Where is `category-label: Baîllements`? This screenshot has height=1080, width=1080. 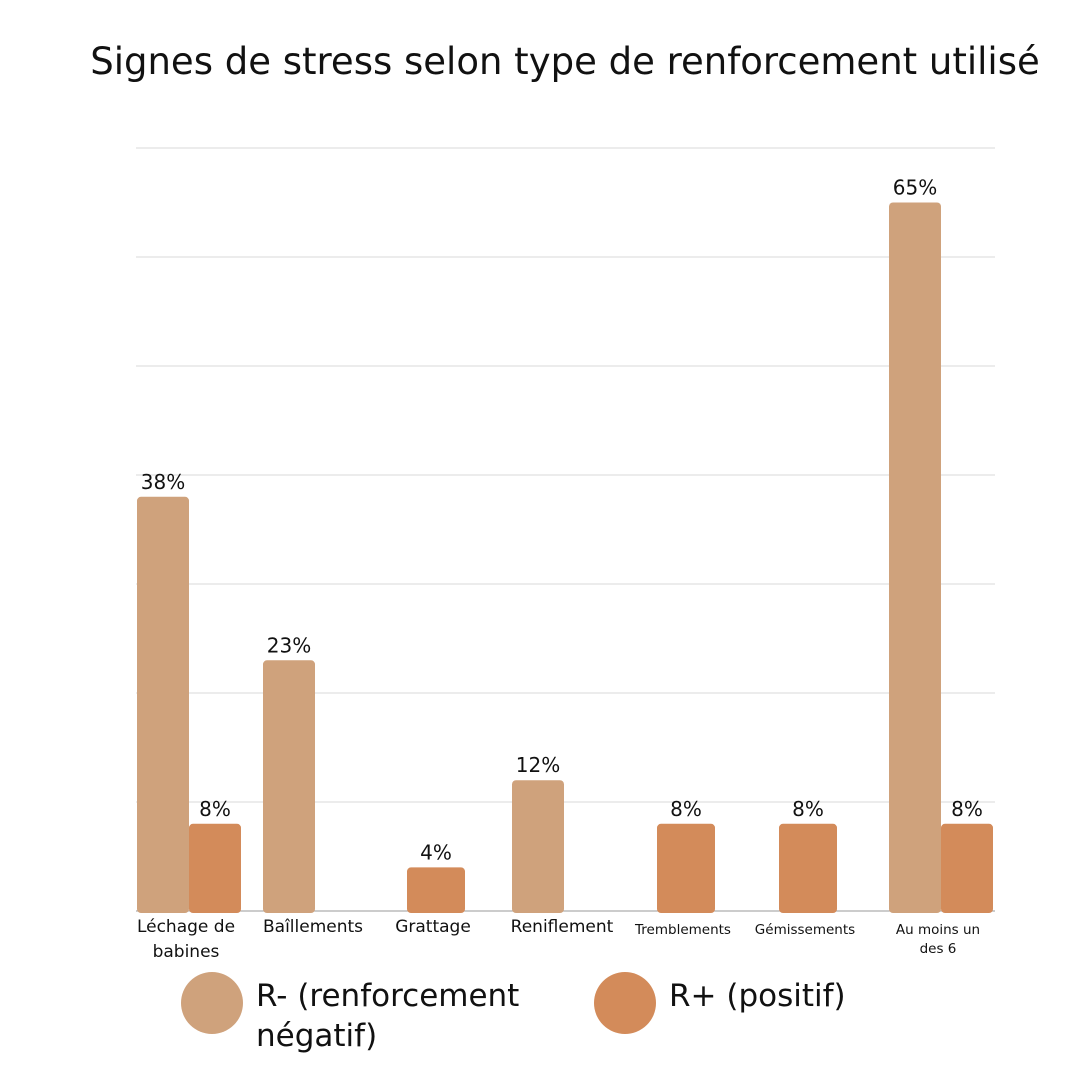
category-label: Baîllements is located at coordinates (313, 927).